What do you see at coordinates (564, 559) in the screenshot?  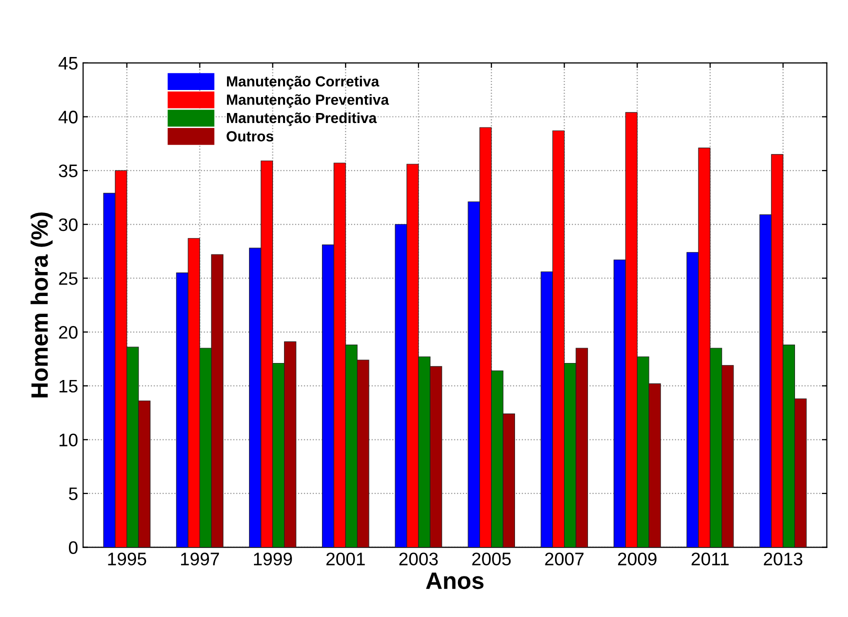 I see `x-tick-label: 2007` at bounding box center [564, 559].